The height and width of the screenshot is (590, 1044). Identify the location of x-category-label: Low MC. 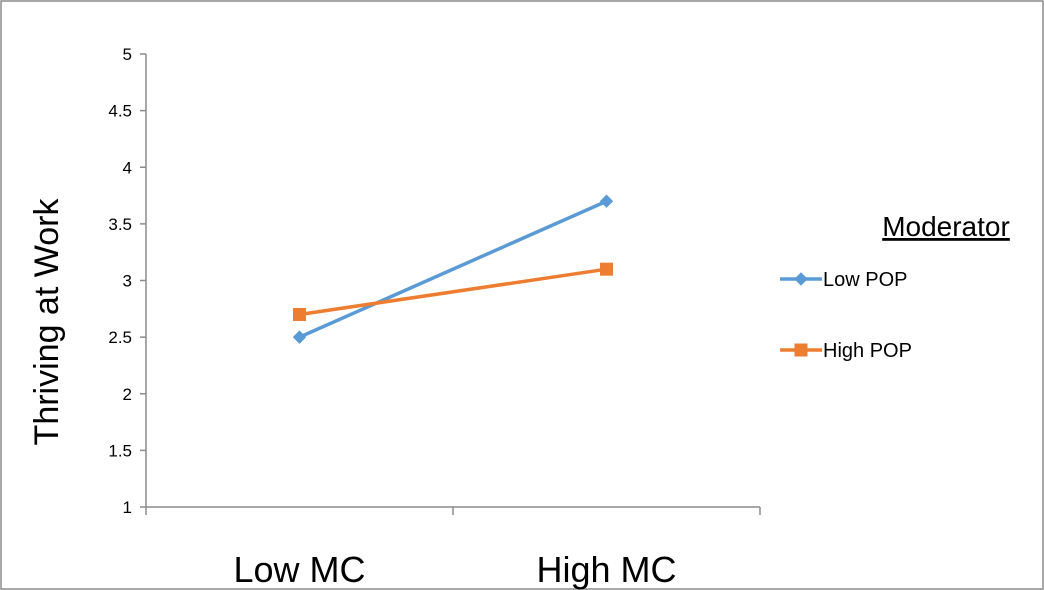
(299, 569).